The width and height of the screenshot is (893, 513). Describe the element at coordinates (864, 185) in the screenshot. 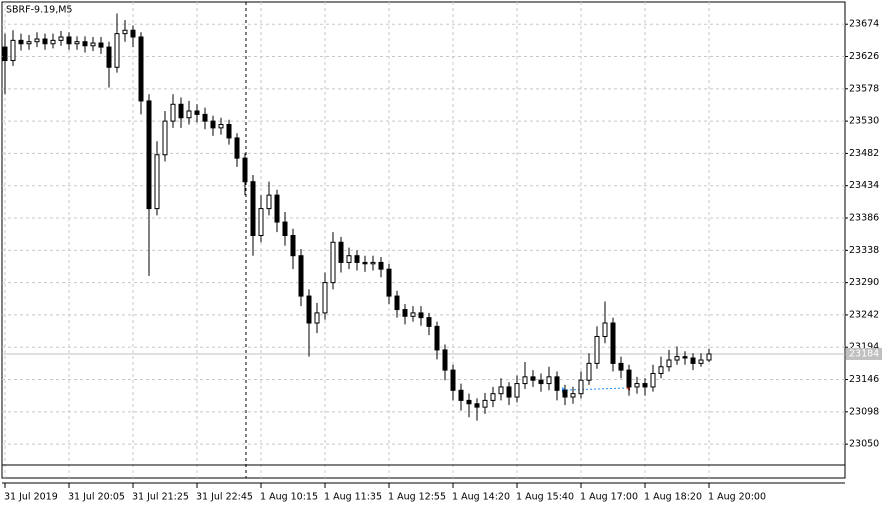

I see `y-tick-label: 23434` at that location.